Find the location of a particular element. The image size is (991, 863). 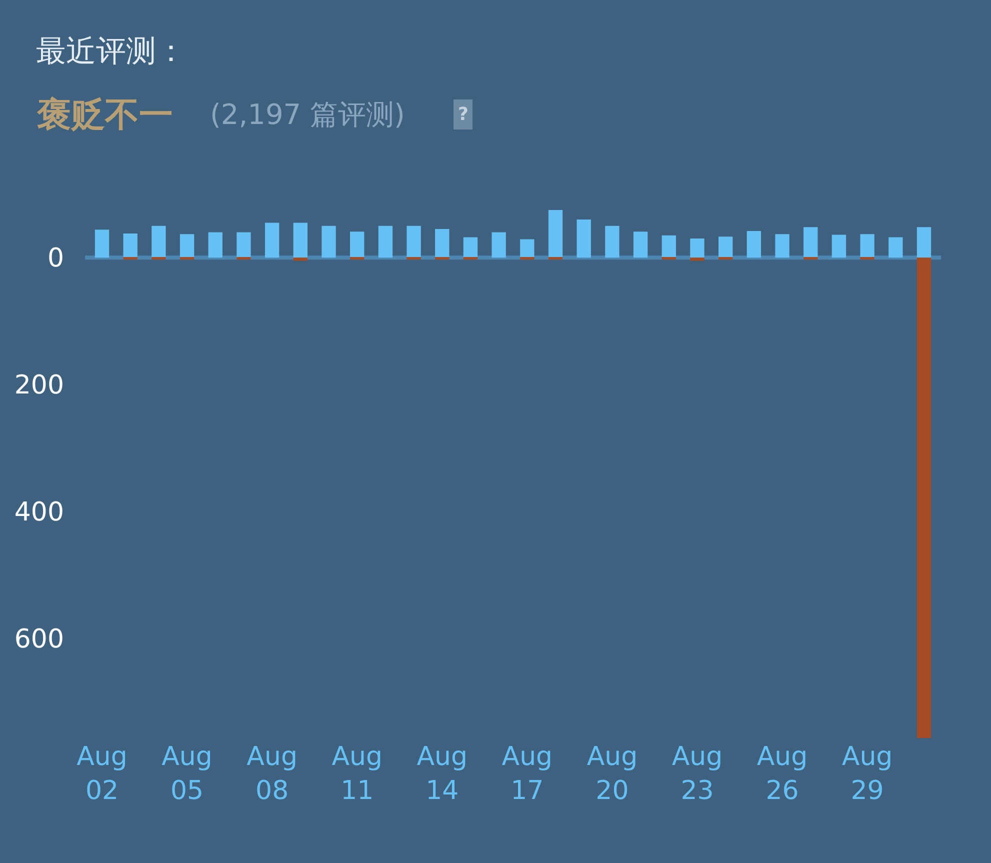

x-tick-label: Aug 26 is located at coordinates (782, 774).